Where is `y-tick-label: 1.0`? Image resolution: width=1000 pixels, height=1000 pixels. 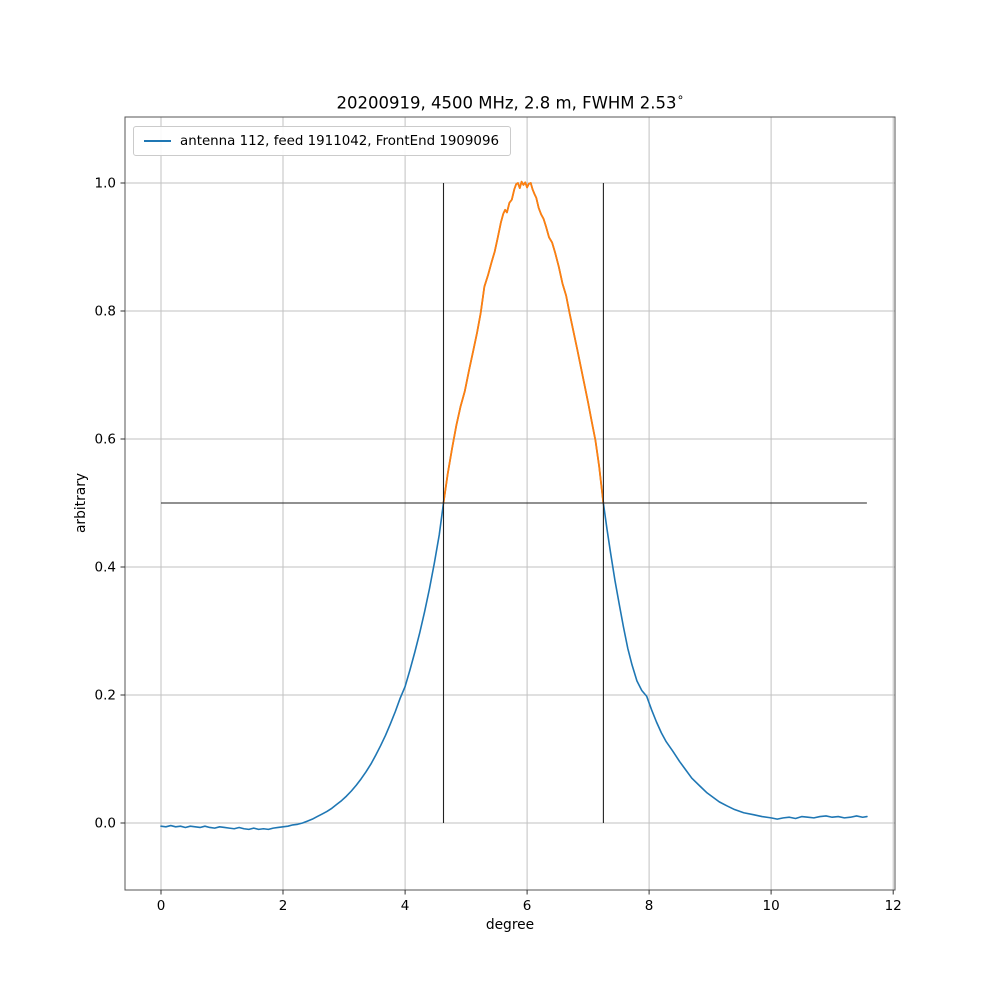
y-tick-label: 1.0 is located at coordinates (105, 184).